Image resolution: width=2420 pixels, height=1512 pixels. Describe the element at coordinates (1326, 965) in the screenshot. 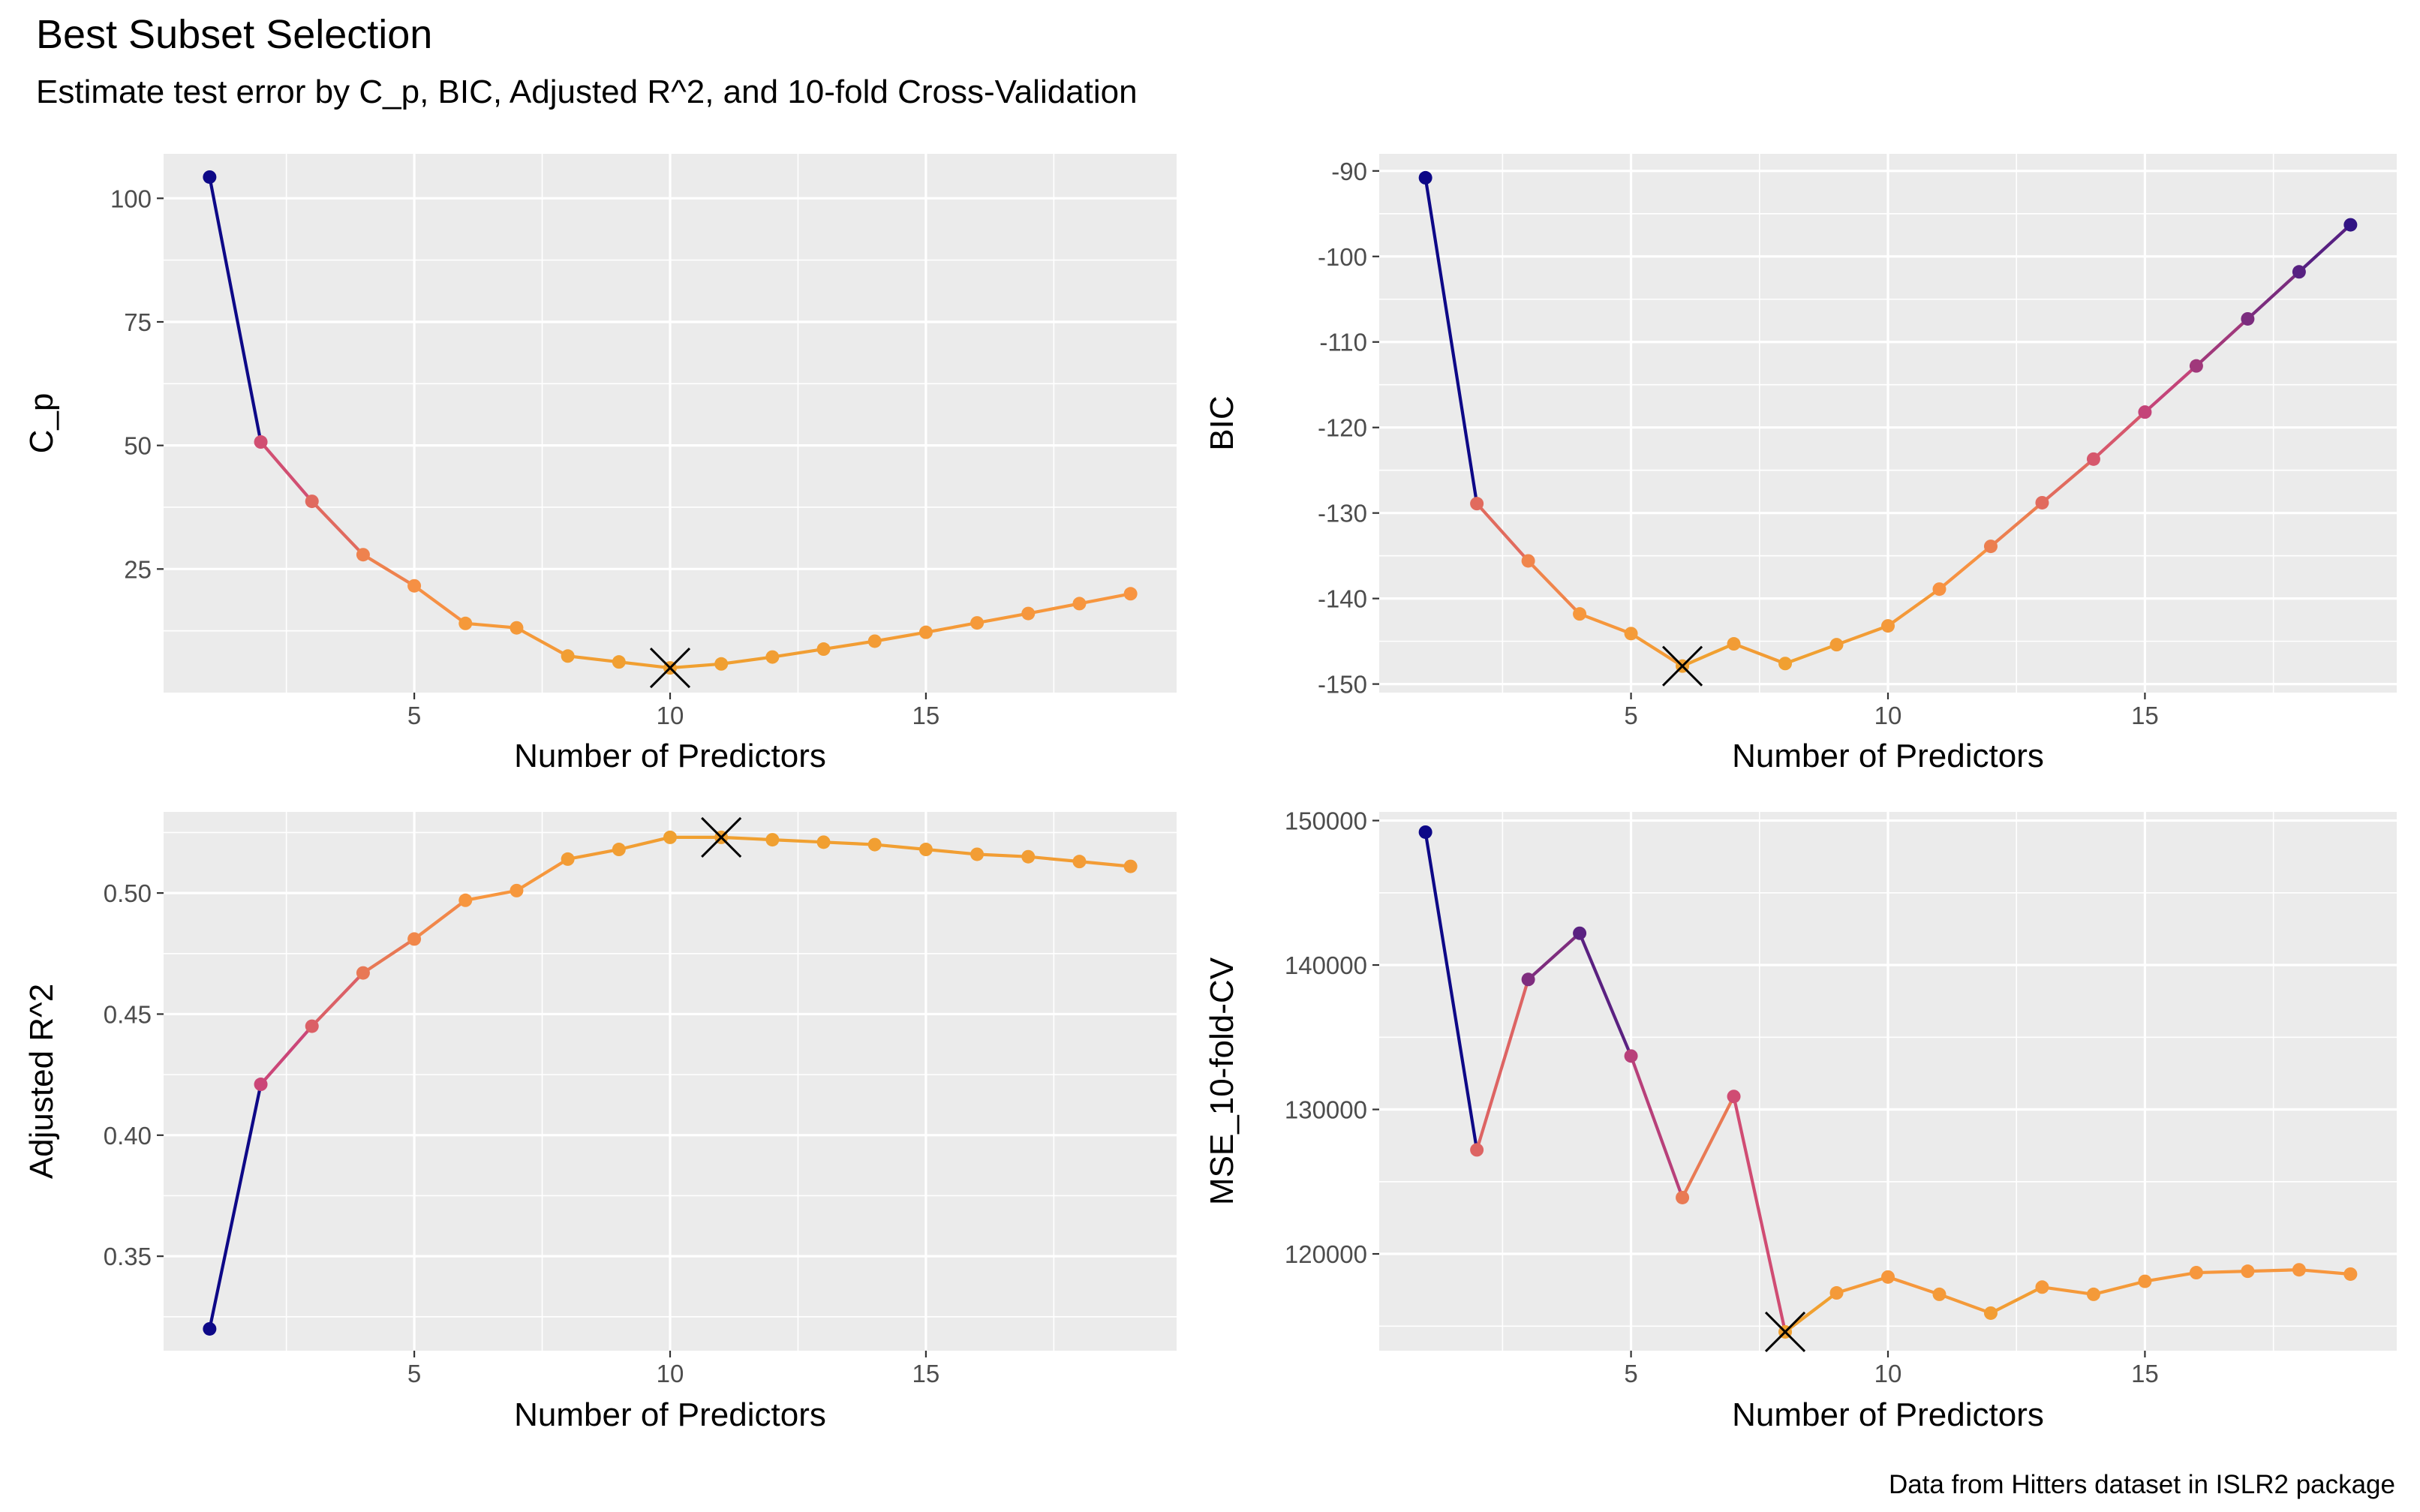

I see `y-tick-label: 140000` at that location.